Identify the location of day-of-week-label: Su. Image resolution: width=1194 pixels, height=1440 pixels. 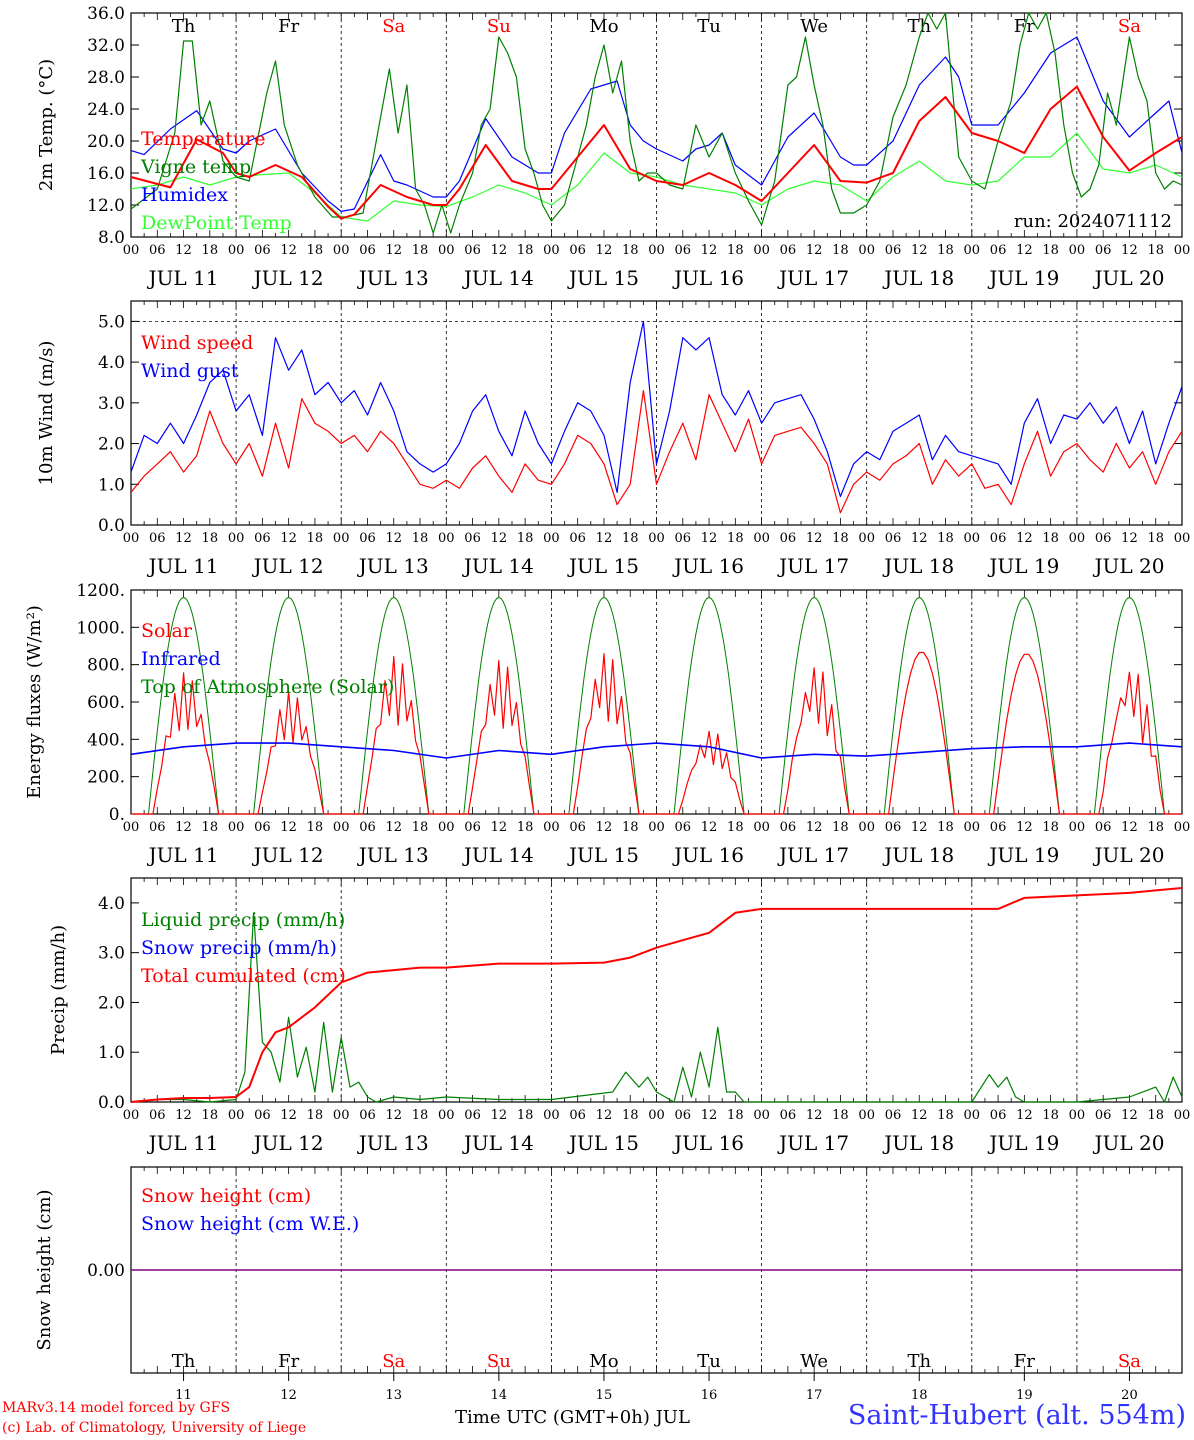
(499, 26).